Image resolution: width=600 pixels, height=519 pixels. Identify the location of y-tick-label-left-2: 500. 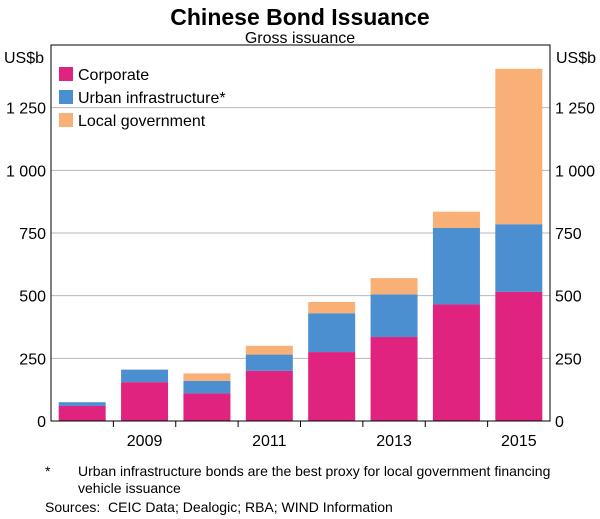
(32, 297).